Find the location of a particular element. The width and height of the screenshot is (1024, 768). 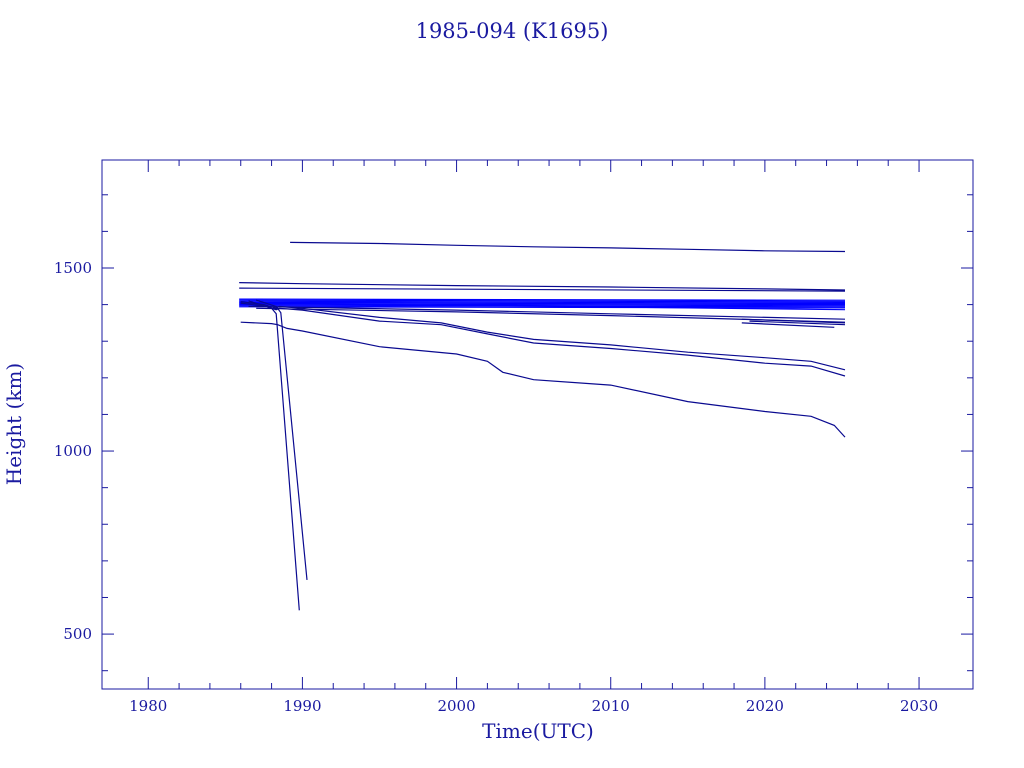

y-tick-label: 500 is located at coordinates (77, 634).